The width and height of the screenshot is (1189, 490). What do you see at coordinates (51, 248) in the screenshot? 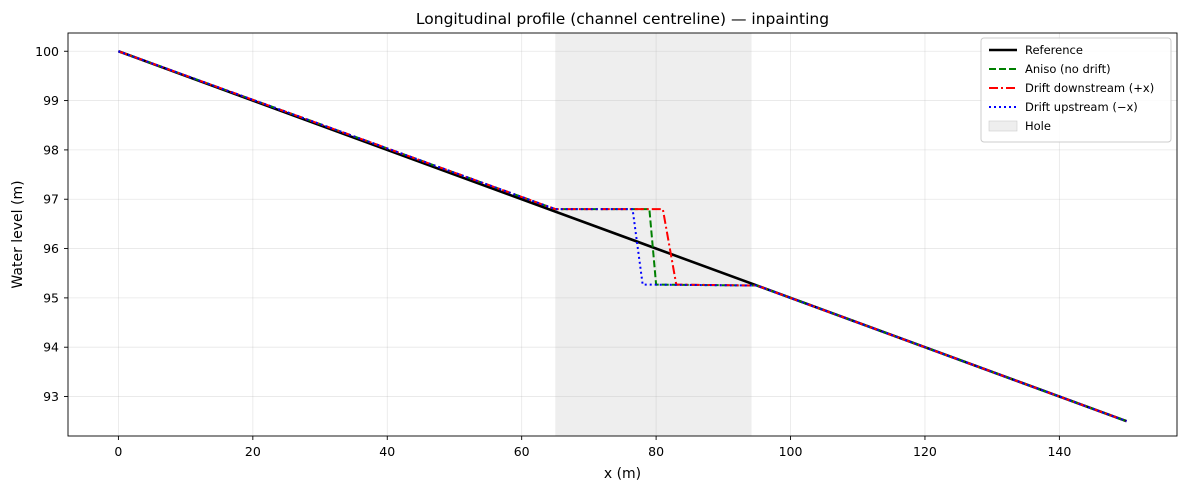
I see `y-tick-label: 96` at bounding box center [51, 248].